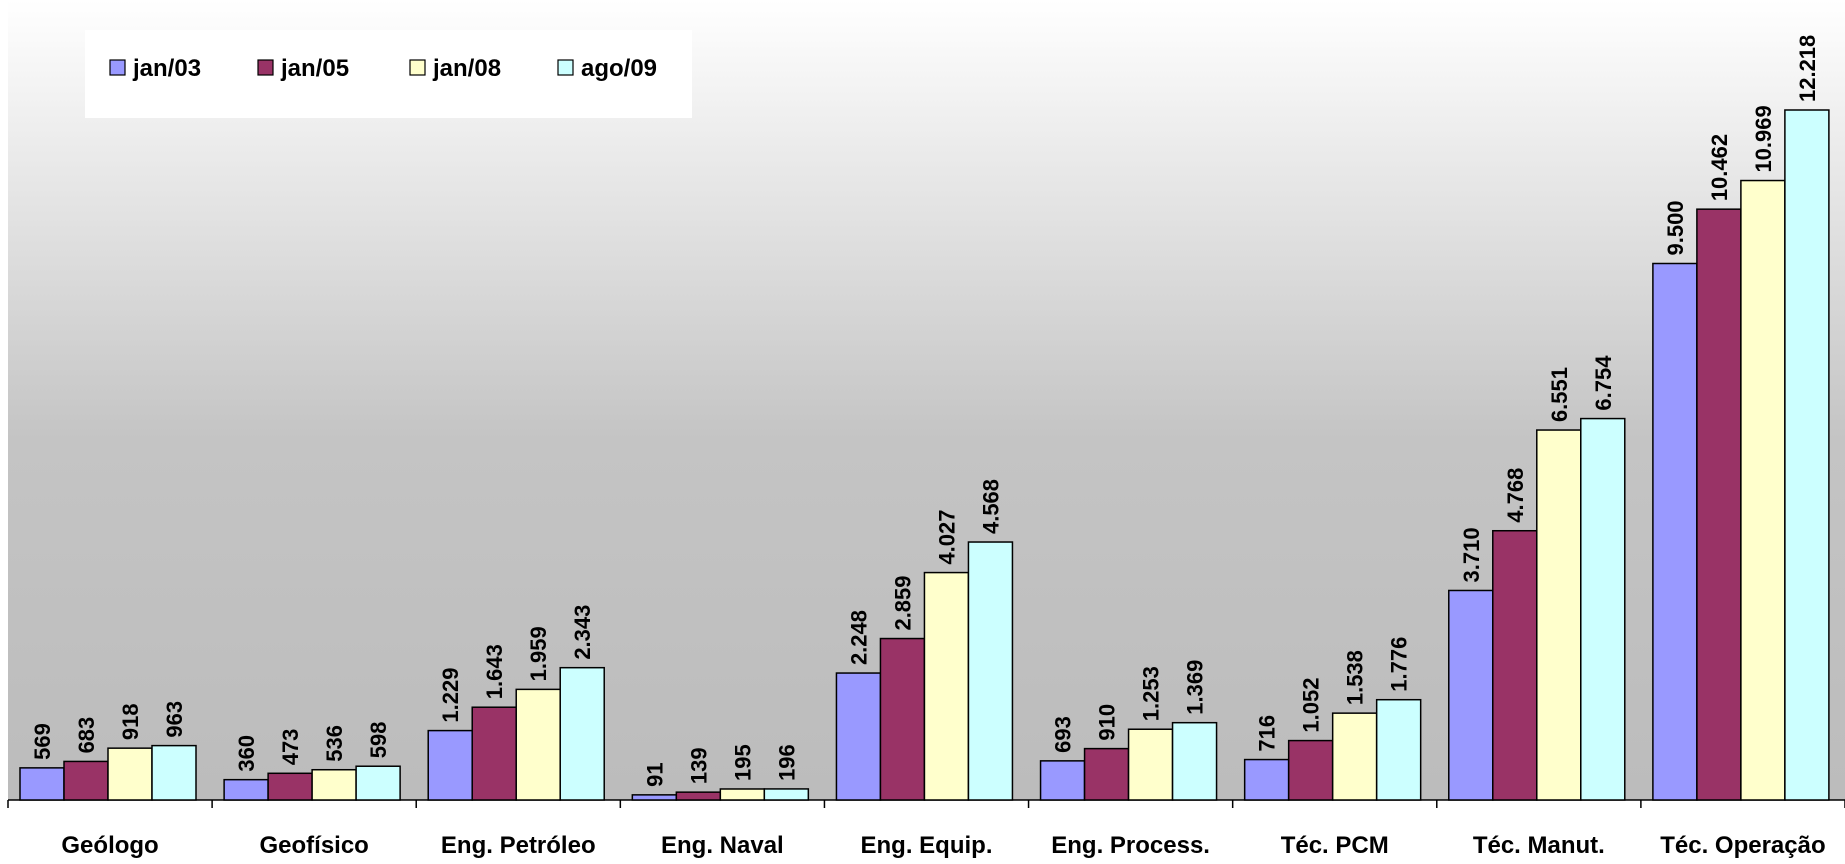  What do you see at coordinates (1107, 722) in the screenshot?
I see `data-label: 910` at bounding box center [1107, 722].